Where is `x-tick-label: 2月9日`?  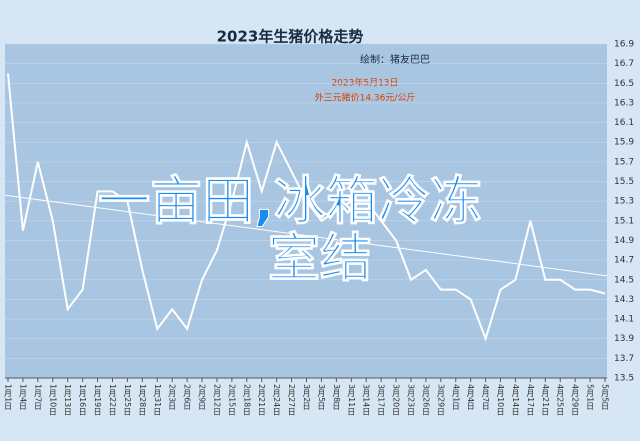 x-tick-label: 2月9日 is located at coordinates (202, 397).